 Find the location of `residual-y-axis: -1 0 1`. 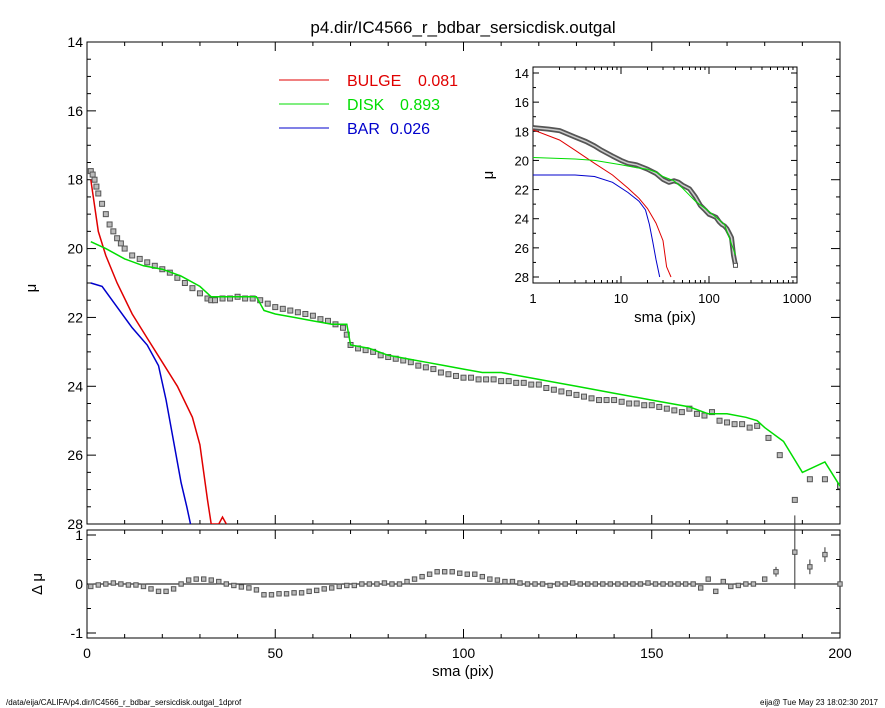

residual-y-axis: -1 0 1 is located at coordinates (455, 584).